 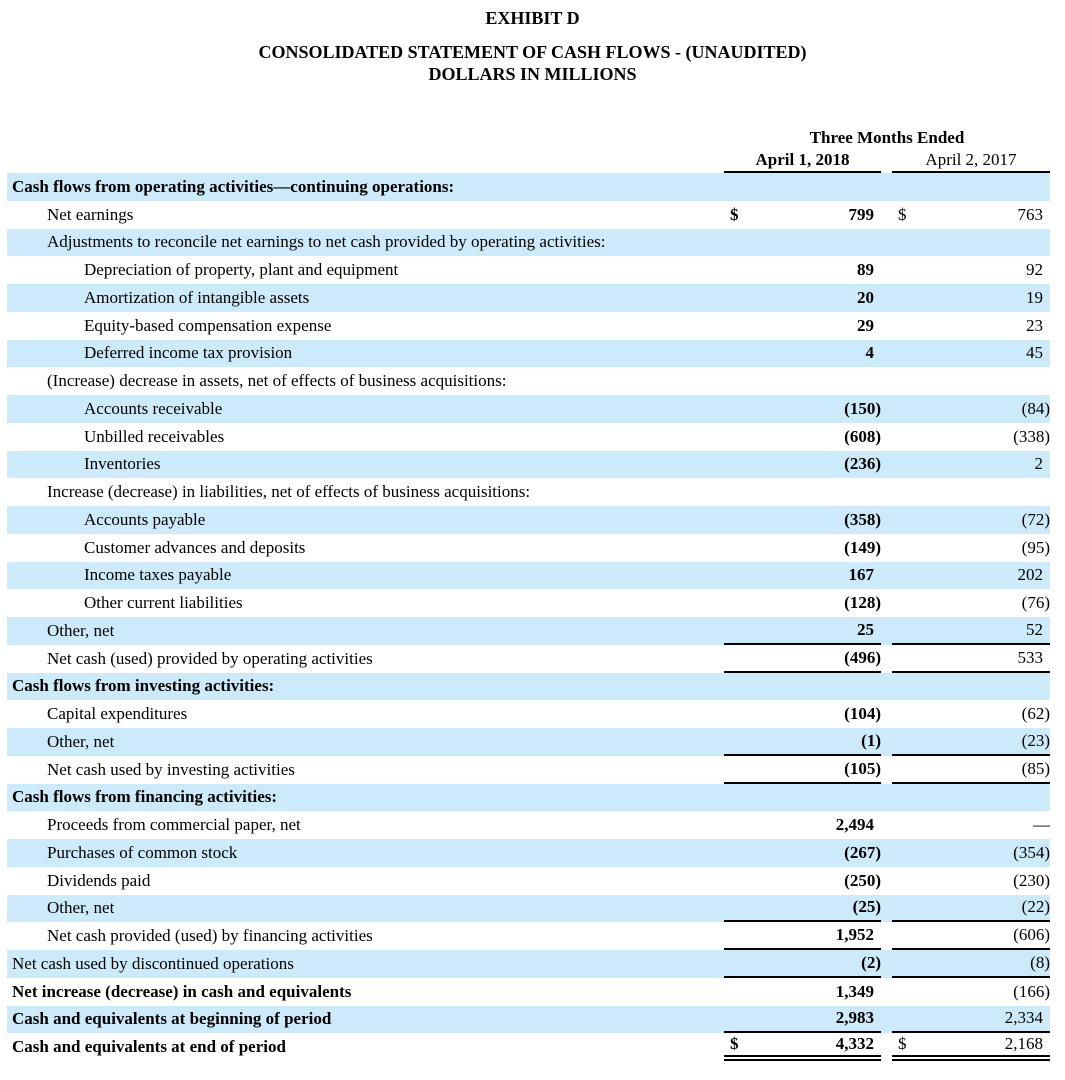 What do you see at coordinates (1023, 1044) in the screenshot?
I see `cell-value: 2,168` at bounding box center [1023, 1044].